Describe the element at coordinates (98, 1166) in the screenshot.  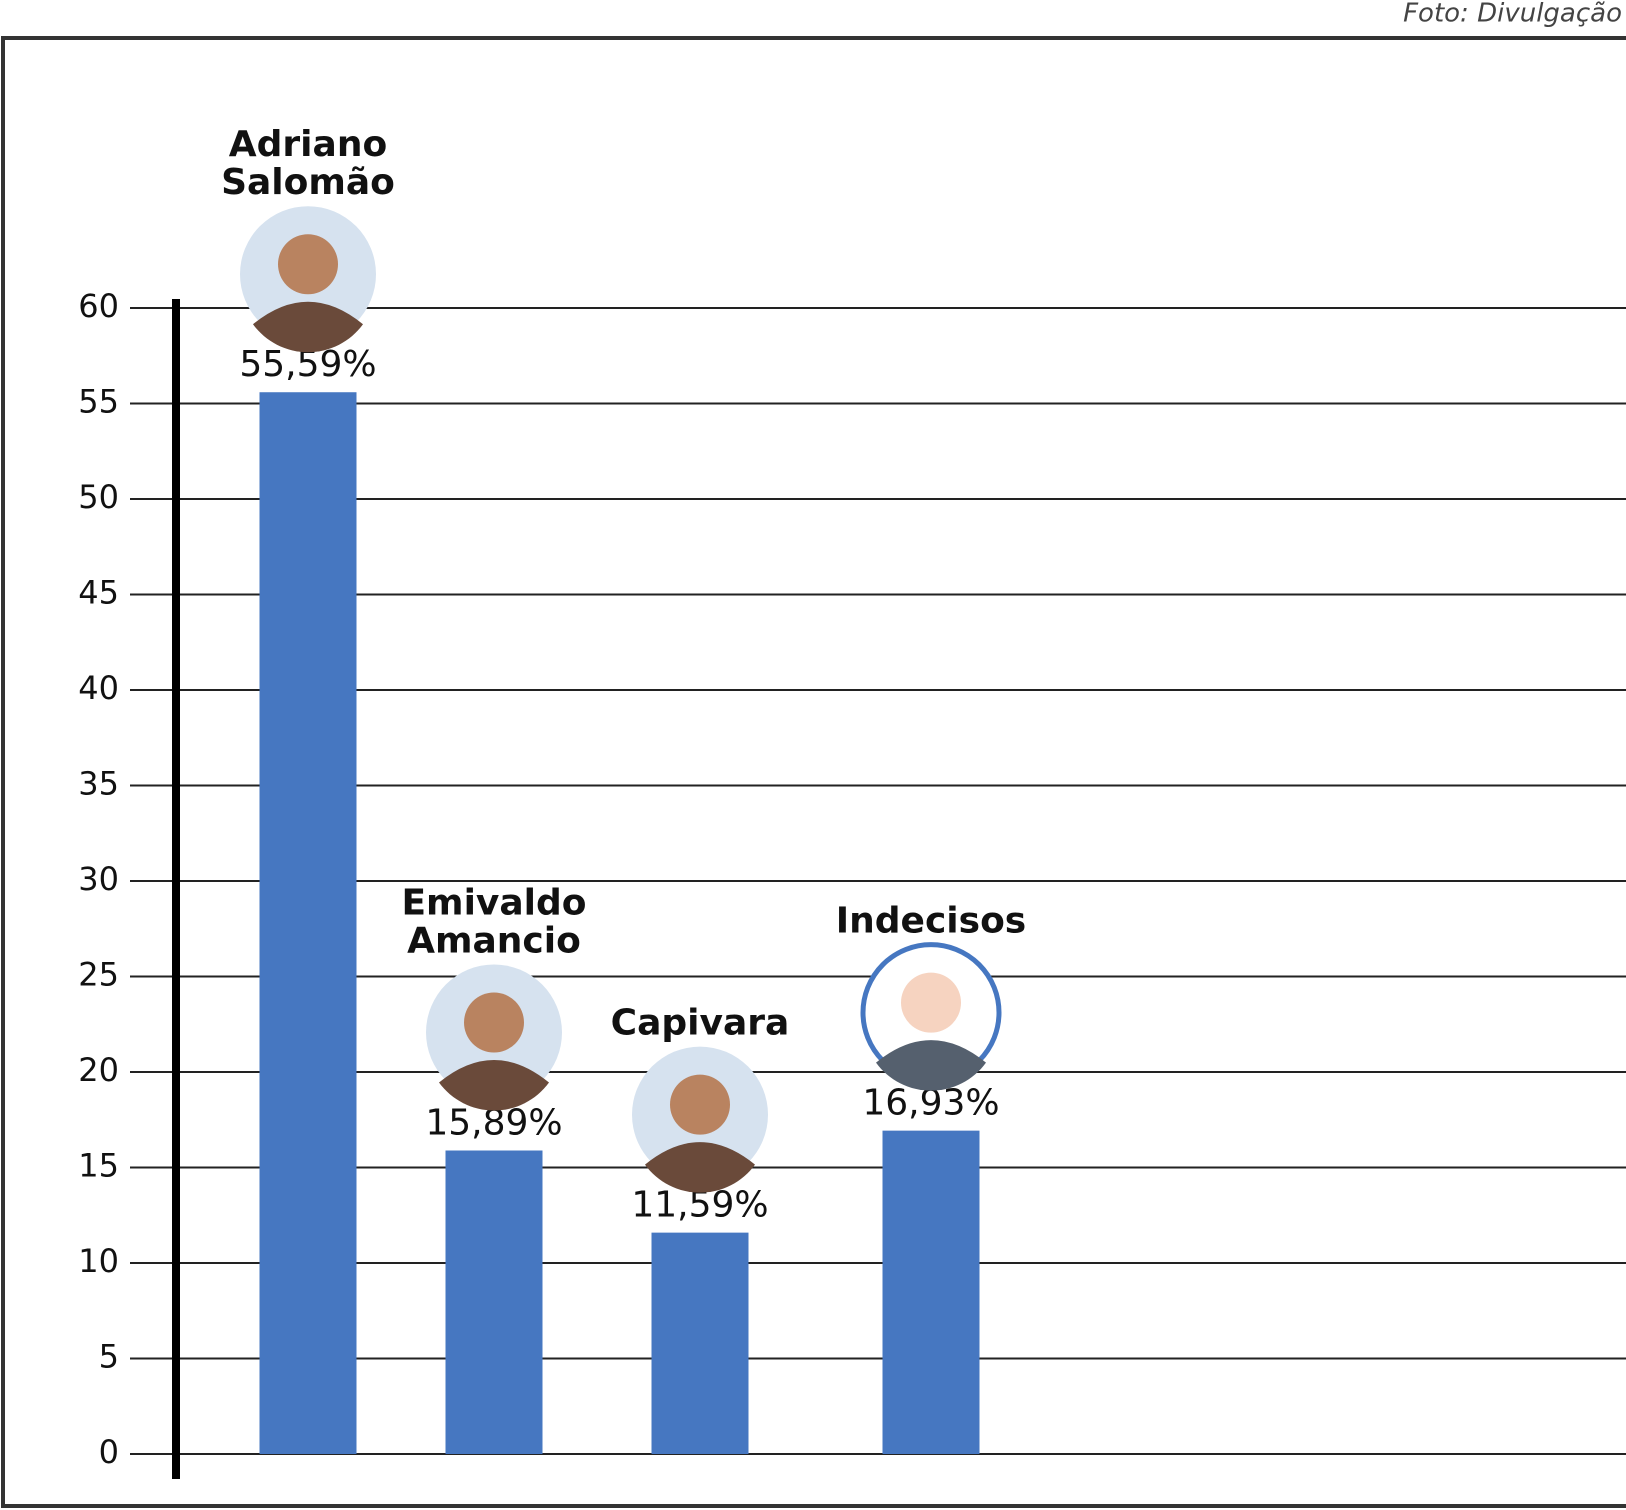
I see `y-tick-label: 15` at that location.